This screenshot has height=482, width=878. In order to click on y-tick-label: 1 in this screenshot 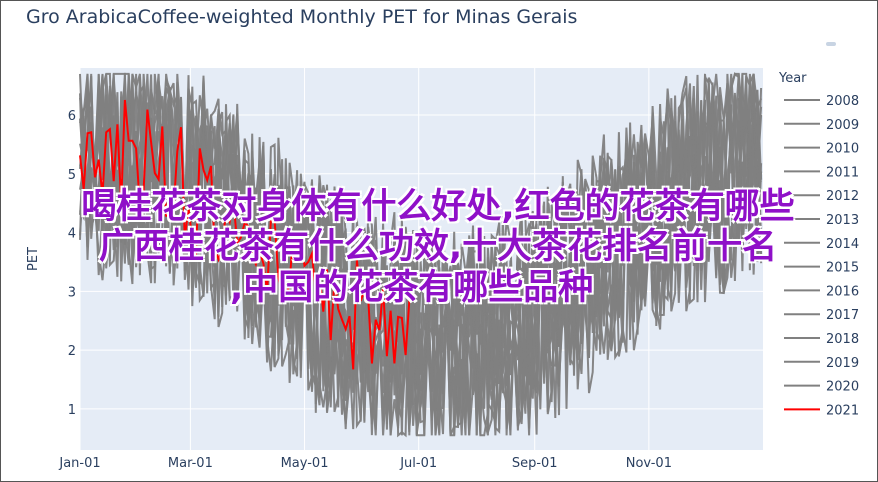, I will do `click(72, 410)`.